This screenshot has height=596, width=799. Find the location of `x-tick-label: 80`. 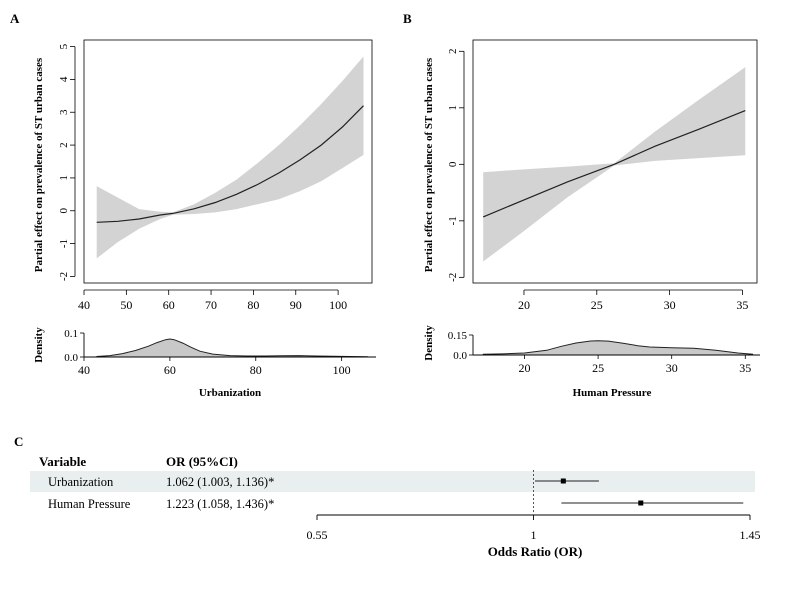

x-tick-label: 80 is located at coordinates (253, 305).